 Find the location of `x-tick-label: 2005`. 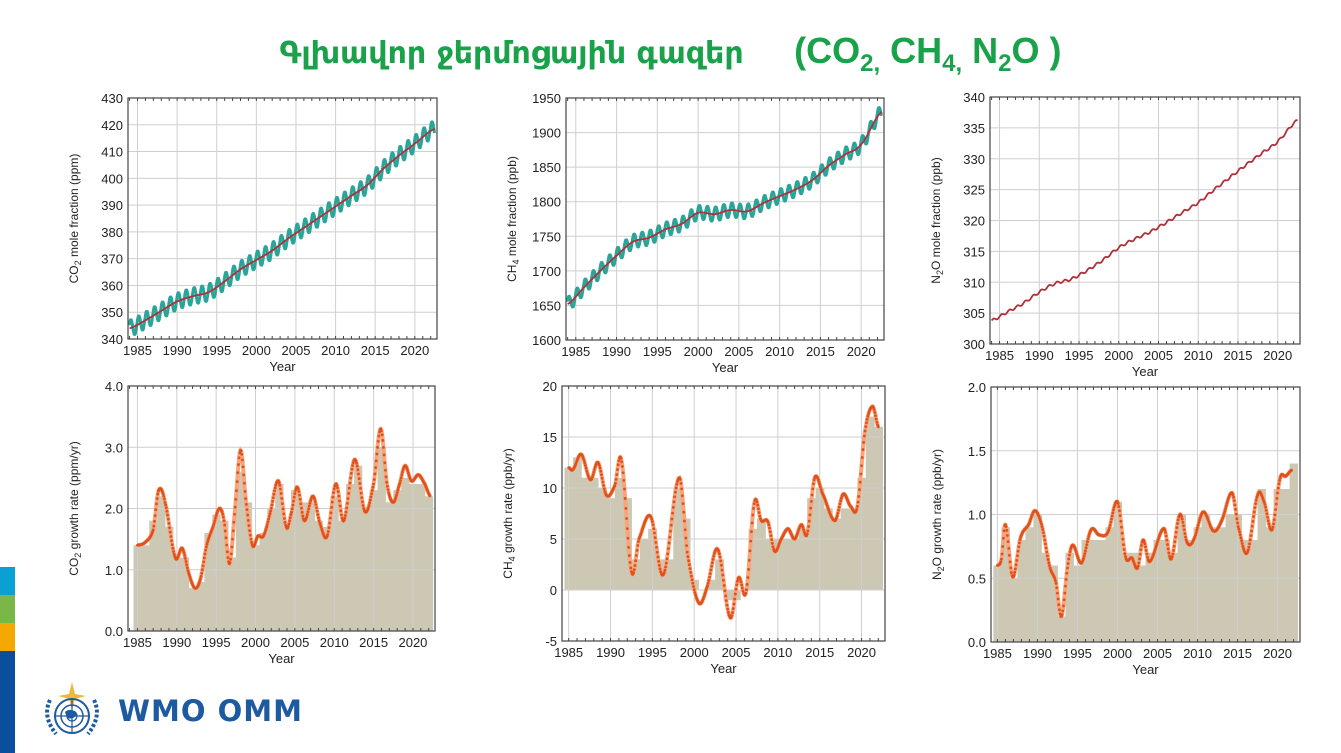

x-tick-label: 2005 is located at coordinates (738, 351).